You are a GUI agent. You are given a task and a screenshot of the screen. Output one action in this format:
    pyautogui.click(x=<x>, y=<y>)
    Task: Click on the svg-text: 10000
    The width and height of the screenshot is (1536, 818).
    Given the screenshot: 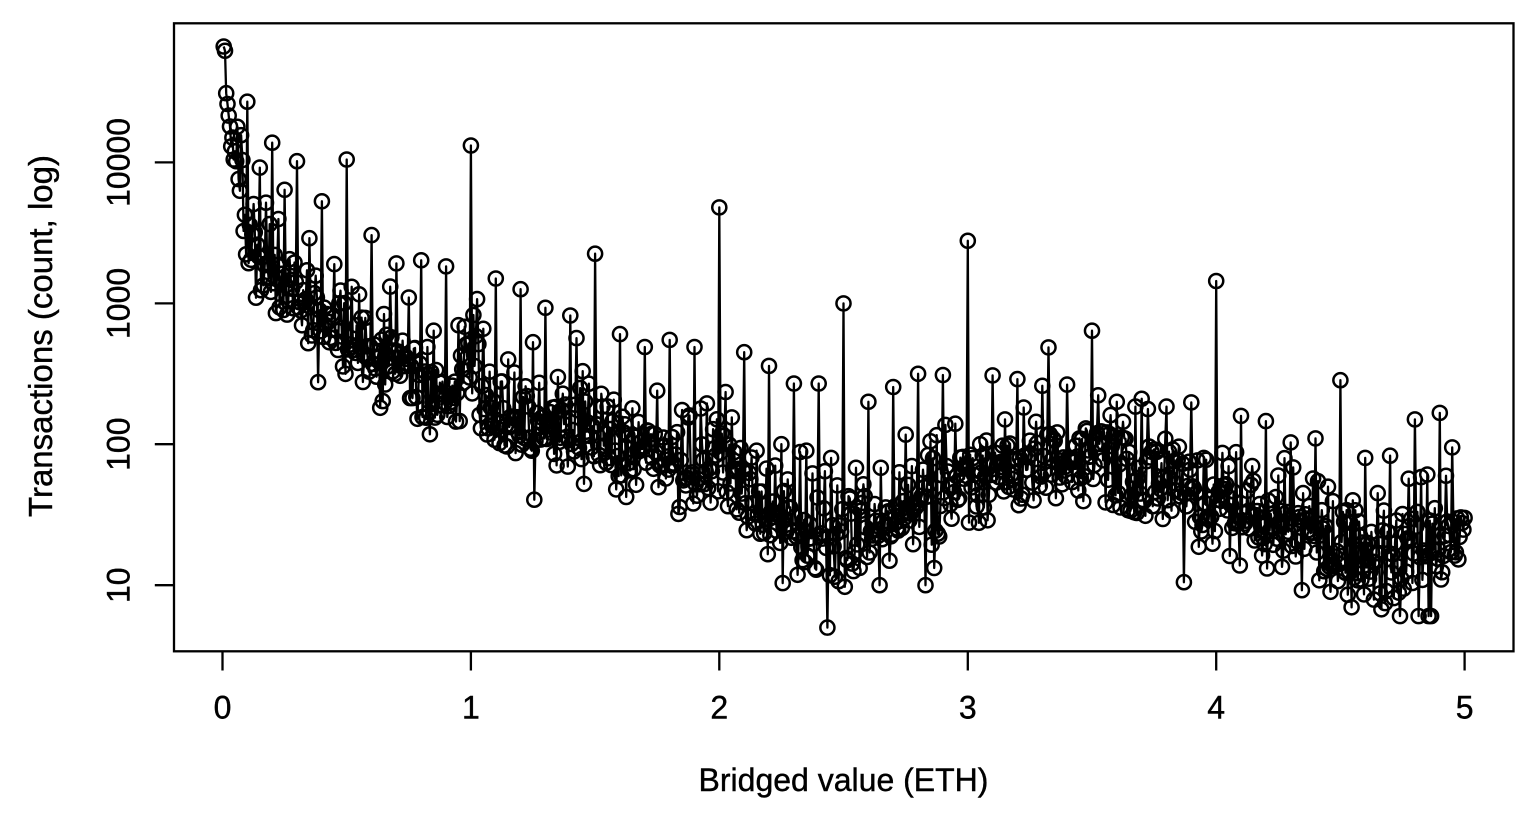 What is the action you would take?
    pyautogui.click(x=119, y=162)
    